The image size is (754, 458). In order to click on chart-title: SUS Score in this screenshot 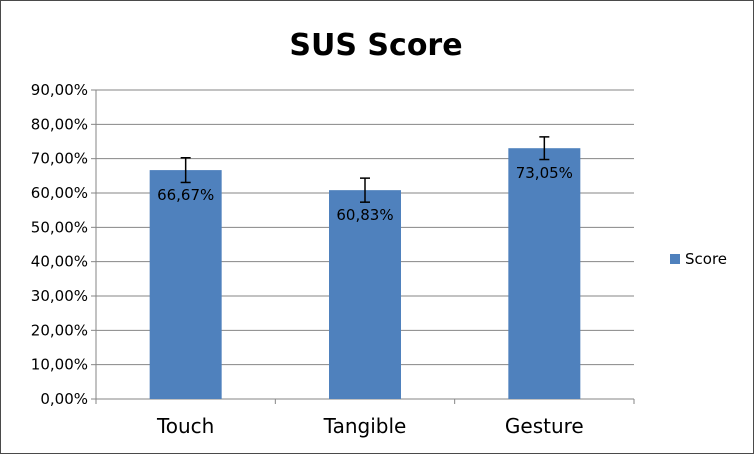, I will do `click(375, 45)`.